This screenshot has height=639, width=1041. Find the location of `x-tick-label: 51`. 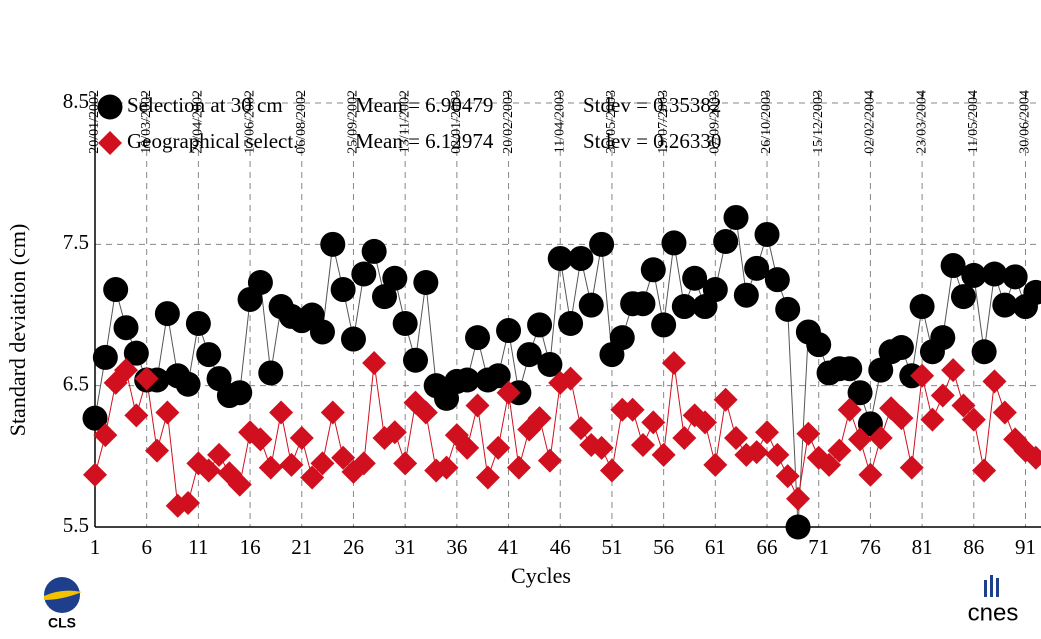

x-tick-label: 51 is located at coordinates (611, 547).